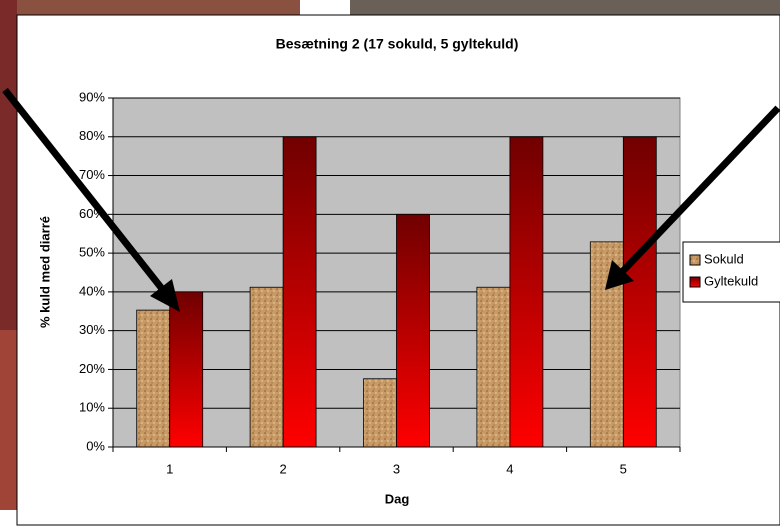 The image size is (780, 530). What do you see at coordinates (92, 329) in the screenshot?
I see `y-tick-label: 30%` at bounding box center [92, 329].